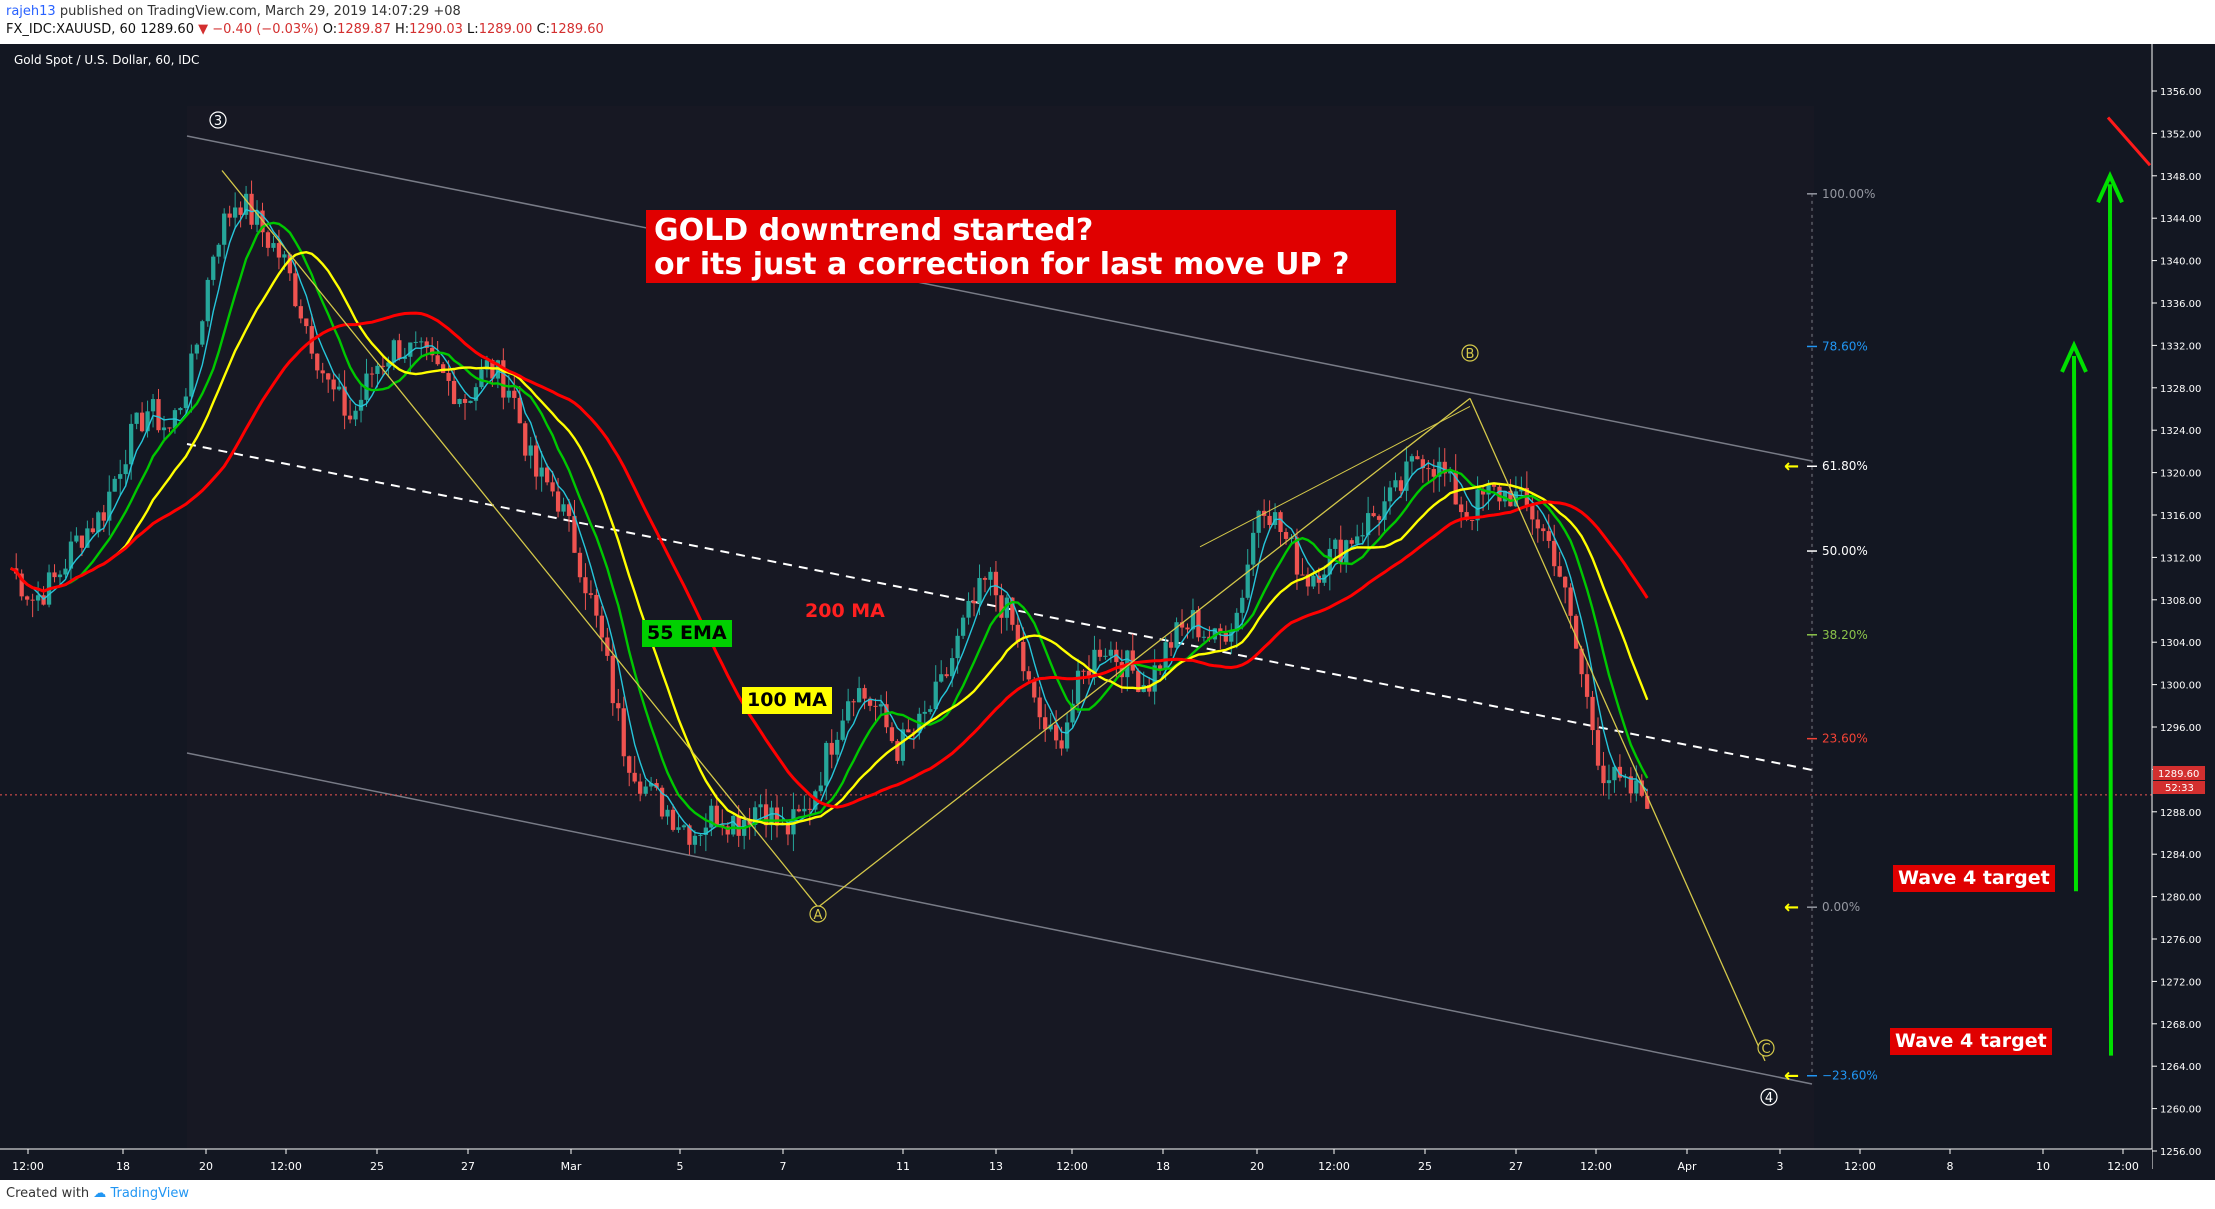  What do you see at coordinates (2129, 141) in the screenshot?
I see `red-slash-line` at bounding box center [2129, 141].